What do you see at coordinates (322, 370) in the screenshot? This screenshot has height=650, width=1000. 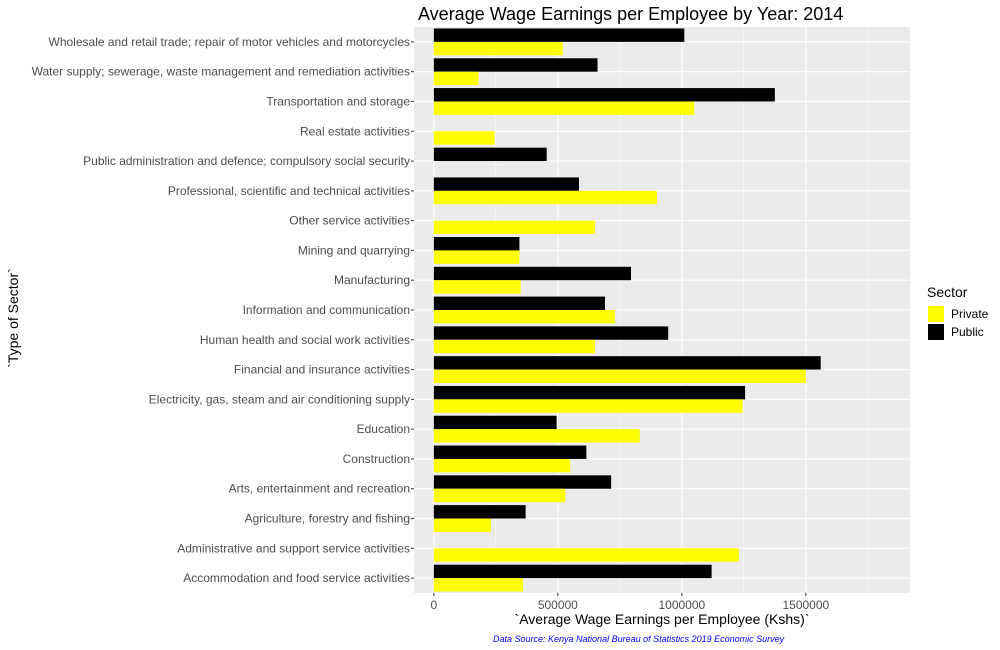 I see `y-tick-label: Financial and insurance activities` at bounding box center [322, 370].